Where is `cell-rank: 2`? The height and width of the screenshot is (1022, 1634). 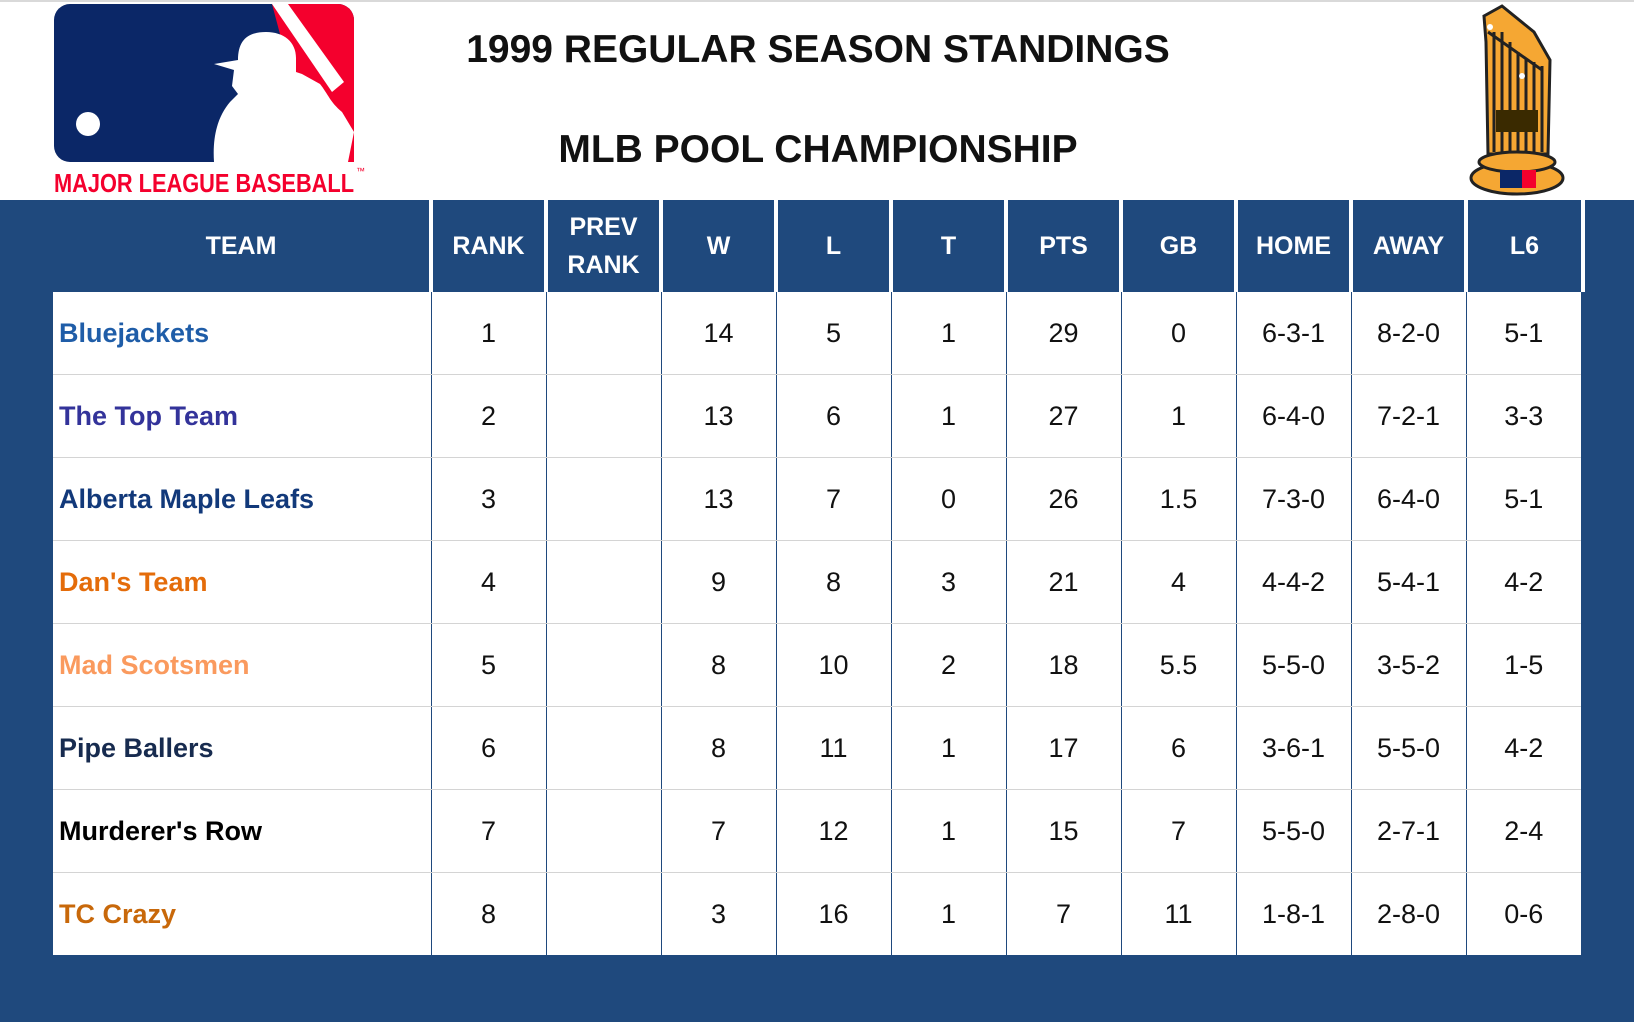
cell-rank: 2 is located at coordinates (488, 416).